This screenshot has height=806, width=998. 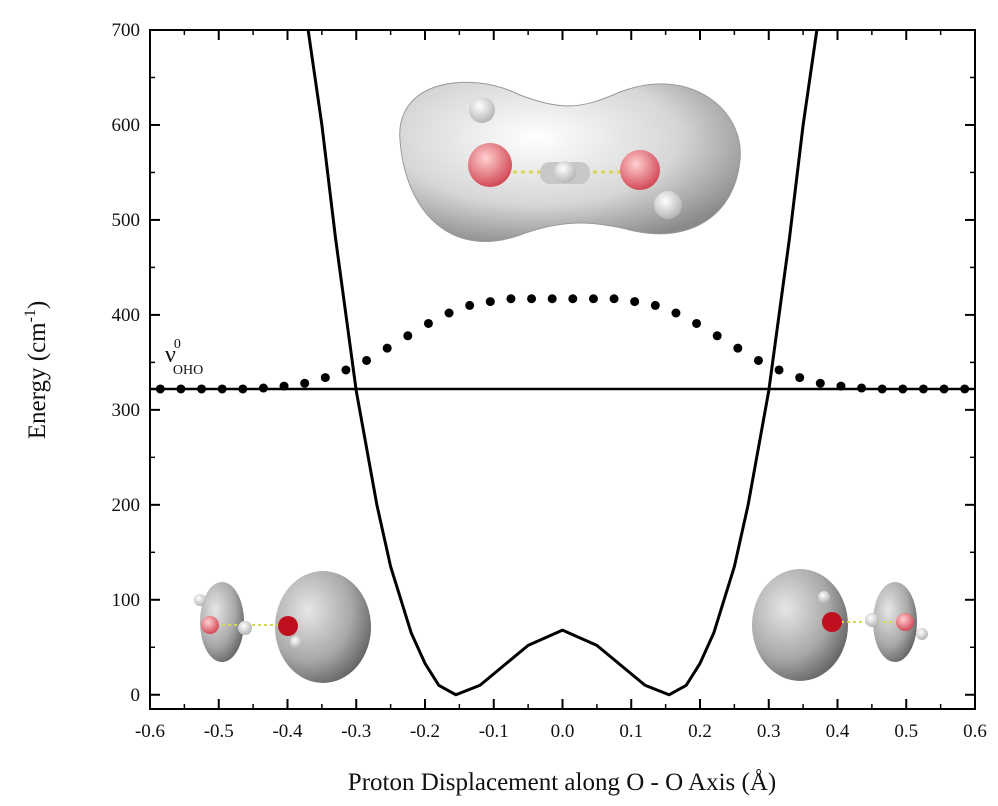 What do you see at coordinates (425, 731) in the screenshot?
I see `x-tick-label: -0.2` at bounding box center [425, 731].